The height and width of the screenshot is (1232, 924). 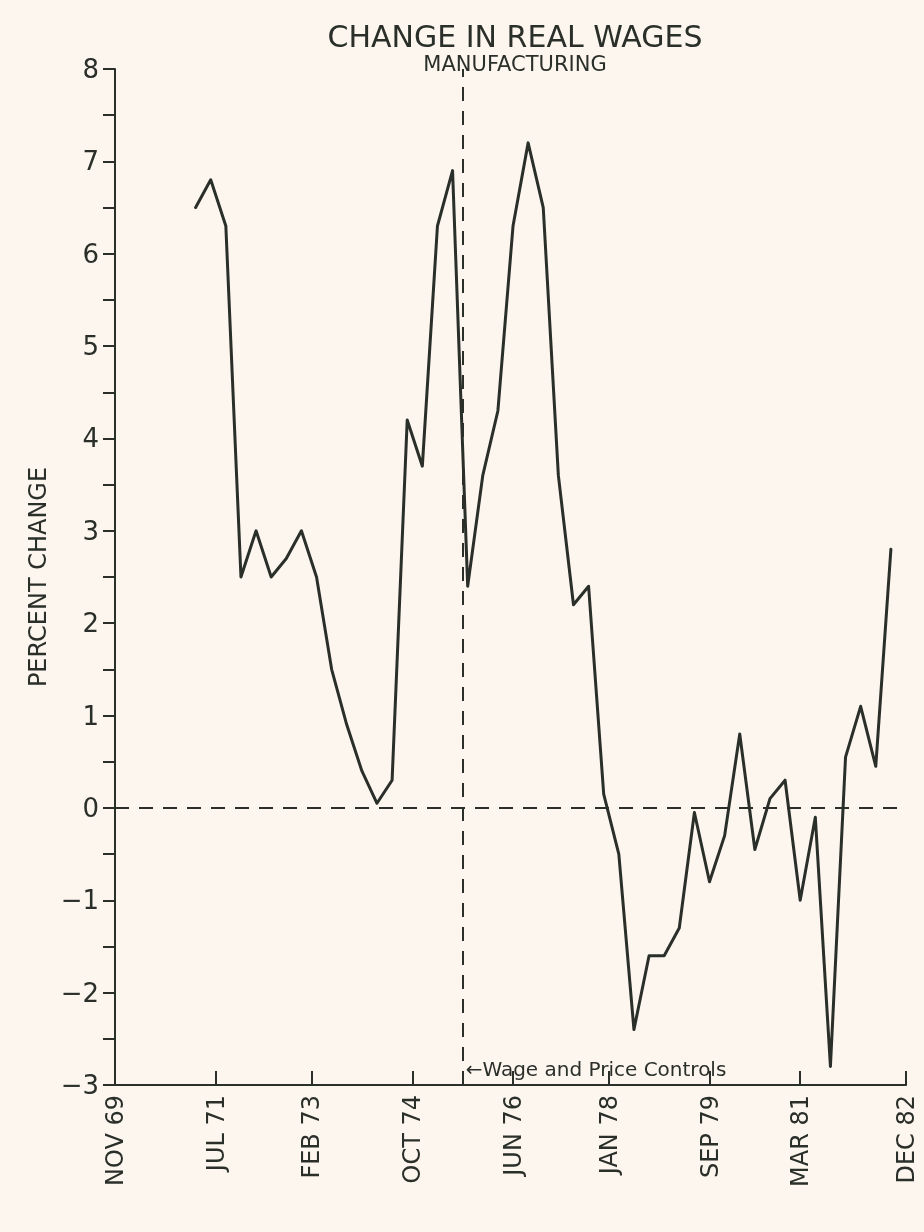 I want to click on y-tick-label: −2, so click(x=79, y=992).